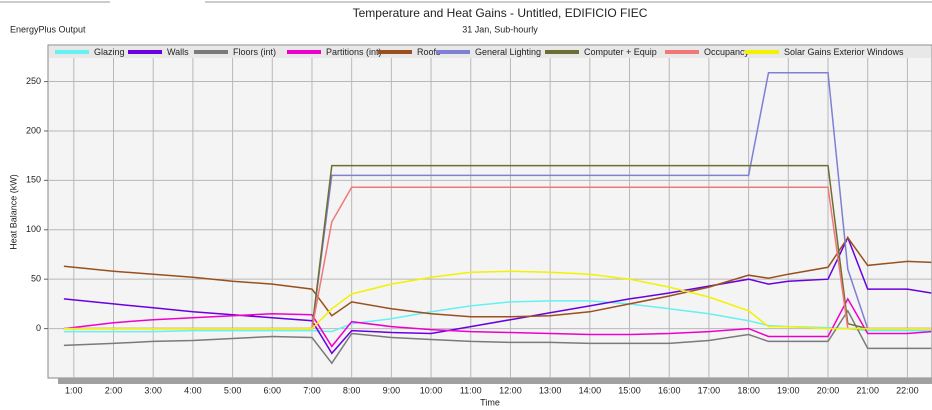 The image size is (932, 410). What do you see at coordinates (727, 52) in the screenshot?
I see `legend-label: Occupancy` at bounding box center [727, 52].